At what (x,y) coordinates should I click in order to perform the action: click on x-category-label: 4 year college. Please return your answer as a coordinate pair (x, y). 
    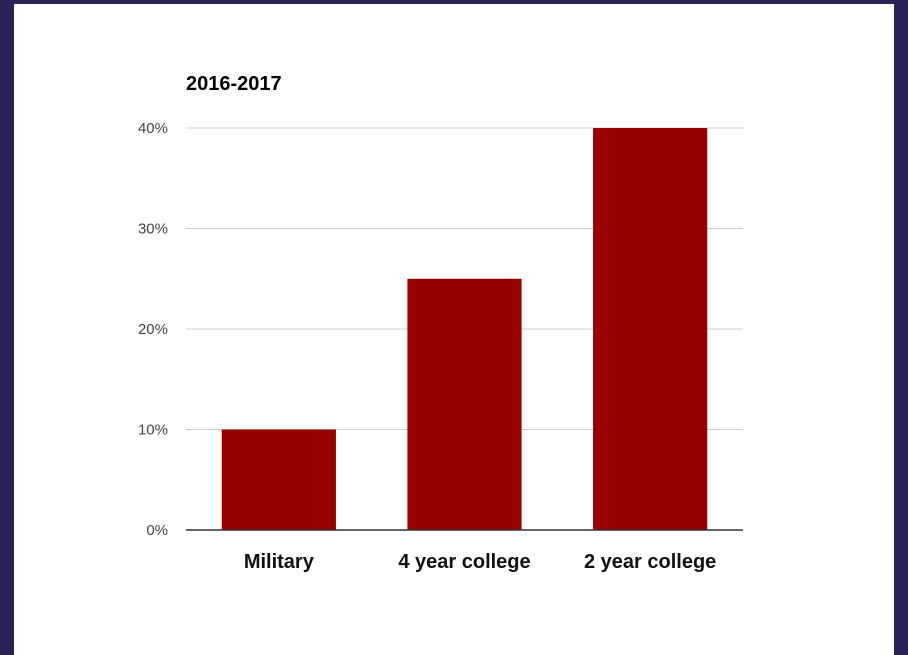
    Looking at the image, I should click on (464, 562).